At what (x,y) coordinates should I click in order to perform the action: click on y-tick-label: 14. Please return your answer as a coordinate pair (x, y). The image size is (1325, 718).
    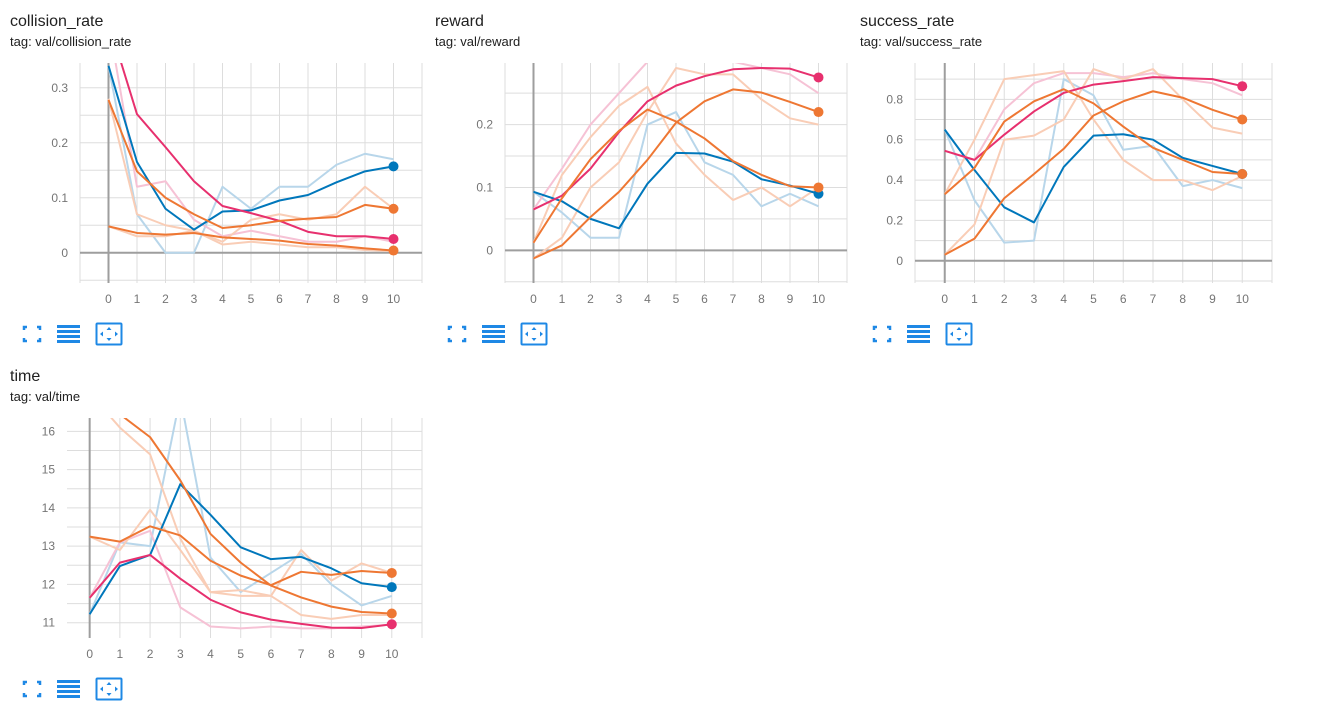
    Looking at the image, I should click on (49, 508).